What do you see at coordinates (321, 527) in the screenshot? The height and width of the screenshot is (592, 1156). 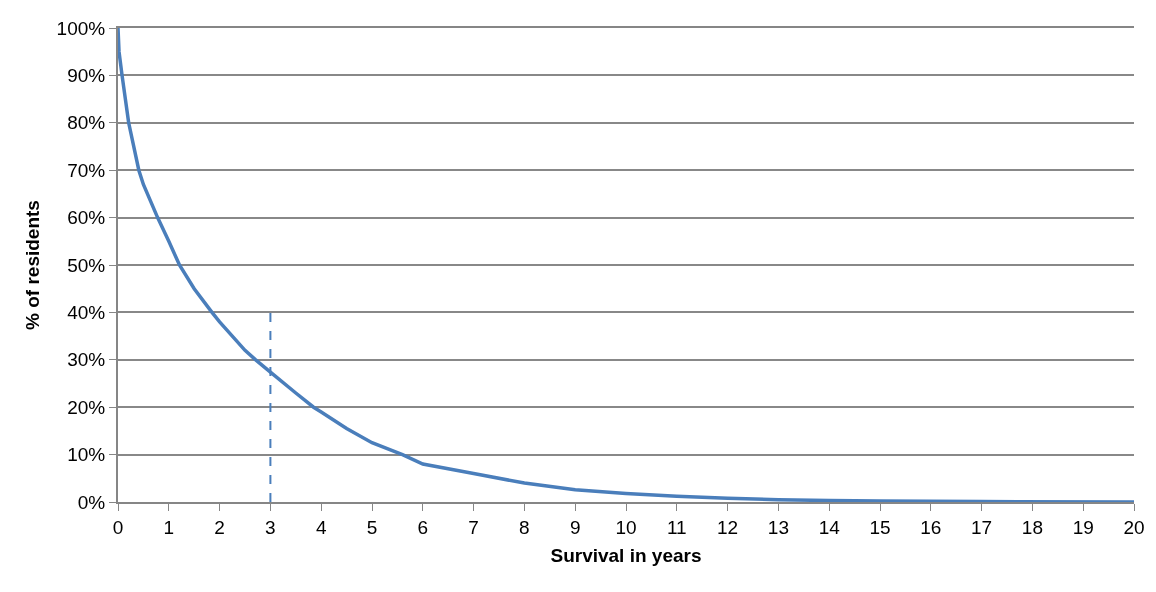 I see `x-tick-label: 4` at bounding box center [321, 527].